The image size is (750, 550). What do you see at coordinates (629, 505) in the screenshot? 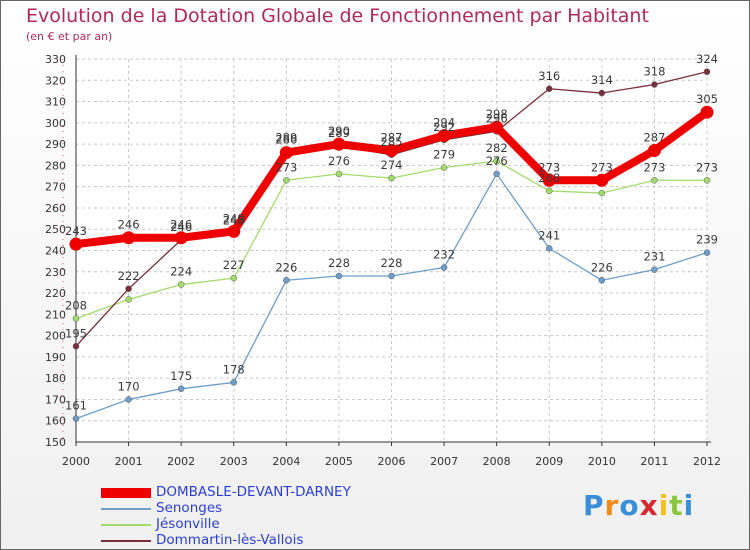
I see `logo-letter: o` at bounding box center [629, 505].